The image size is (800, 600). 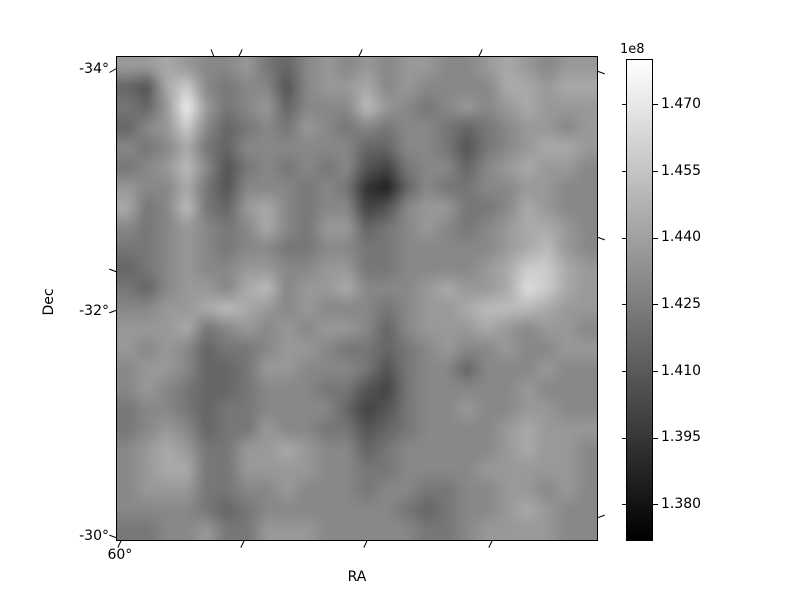 What do you see at coordinates (681, 437) in the screenshot?
I see `colorbar-tick-label: 1.395` at bounding box center [681, 437].